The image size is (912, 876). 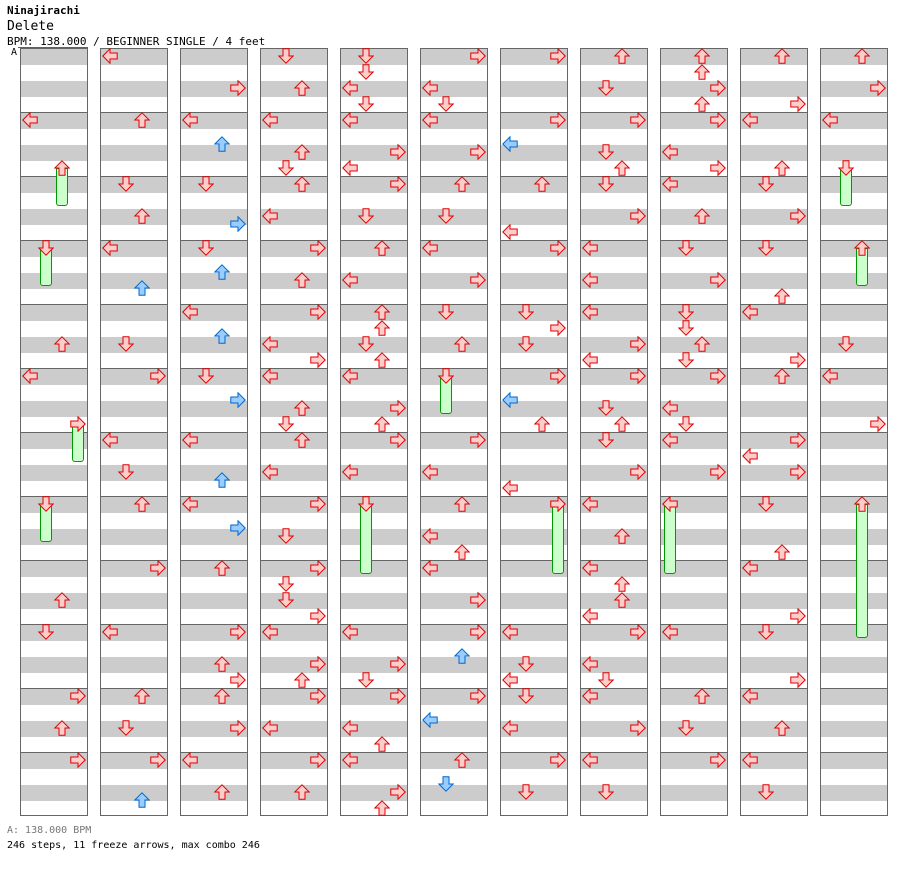 I want to click on freeze-arrow-body, so click(x=366, y=539).